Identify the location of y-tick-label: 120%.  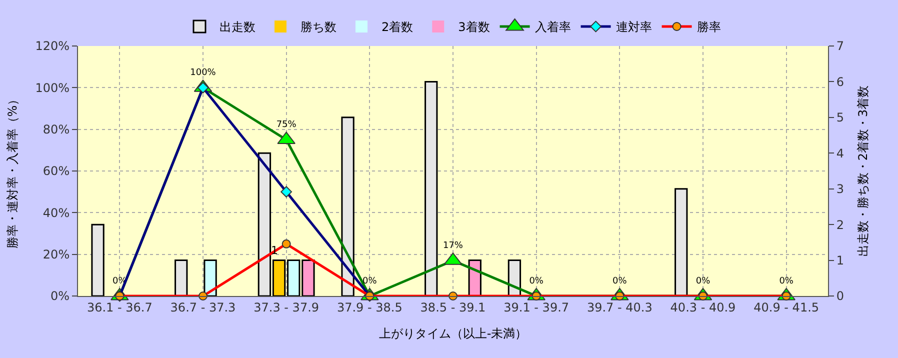
(52, 46).